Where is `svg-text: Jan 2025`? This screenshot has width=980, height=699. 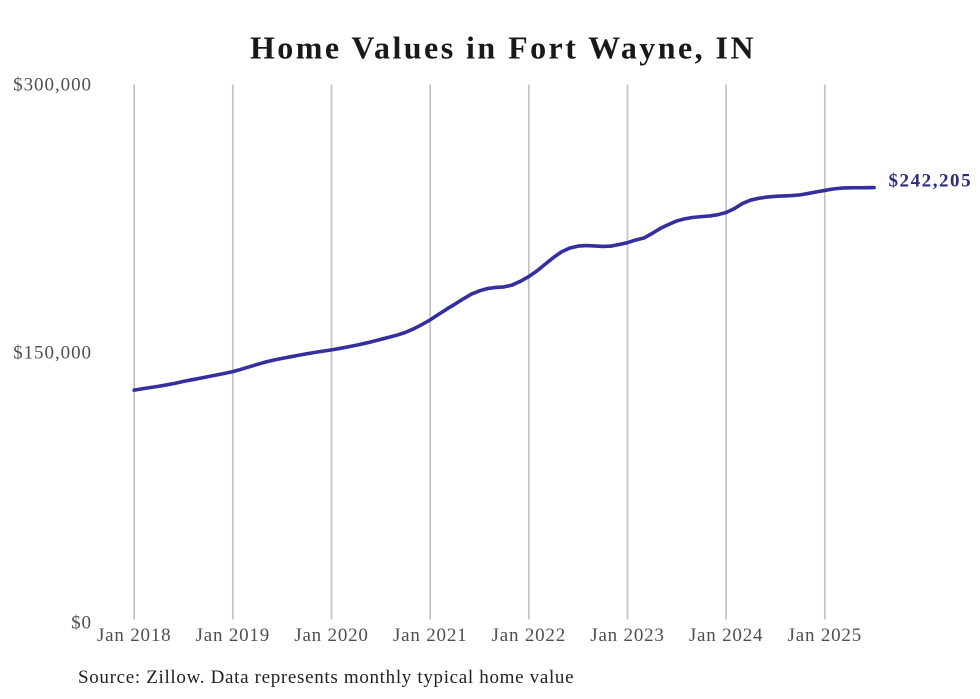 svg-text: Jan 2025 is located at coordinates (825, 635).